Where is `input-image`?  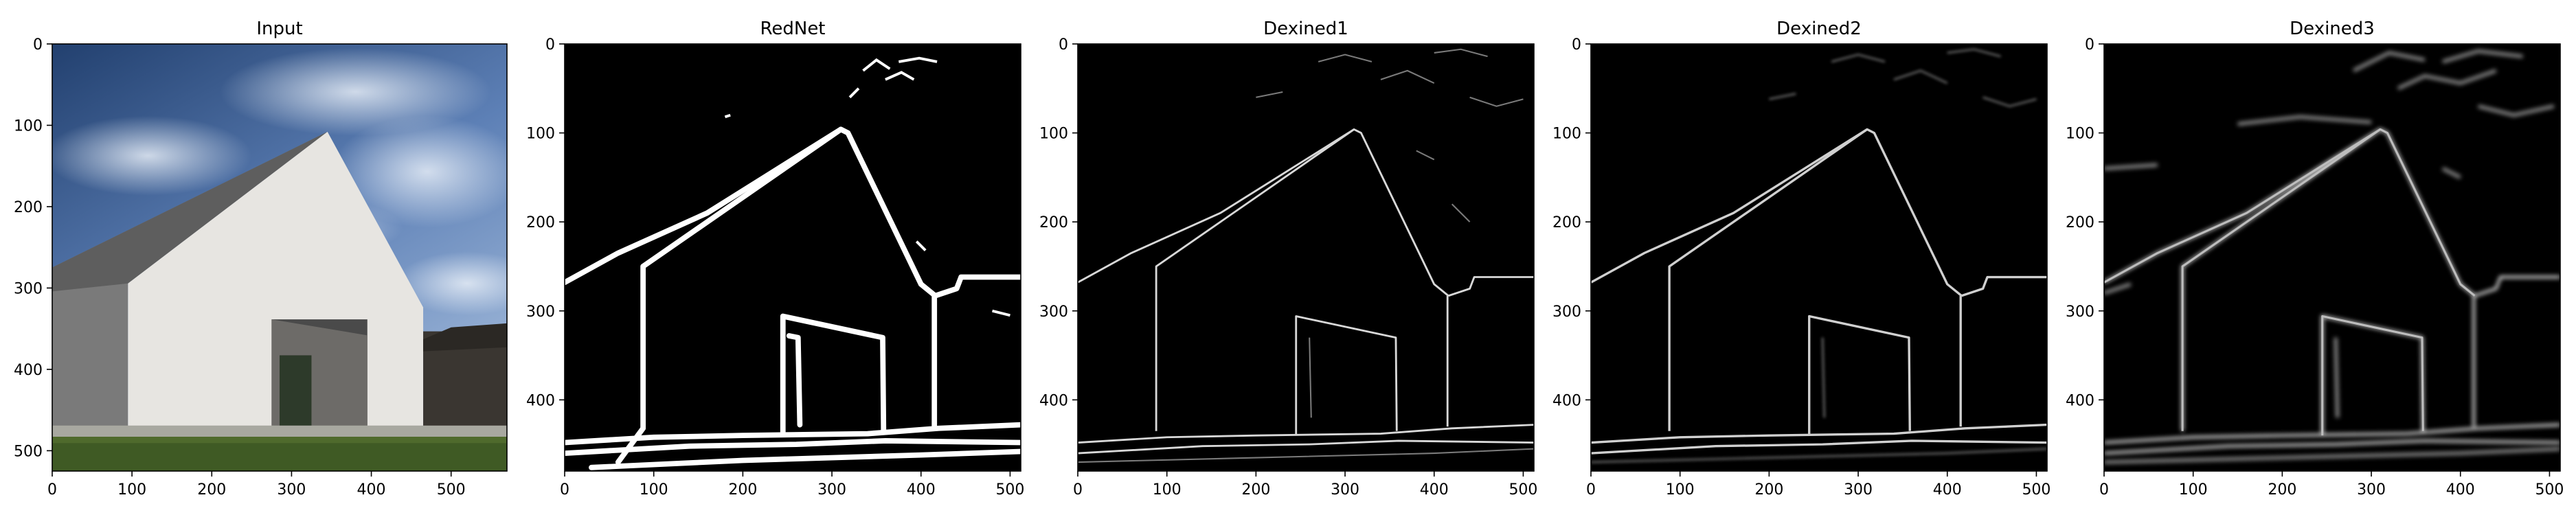 input-image is located at coordinates (279, 257).